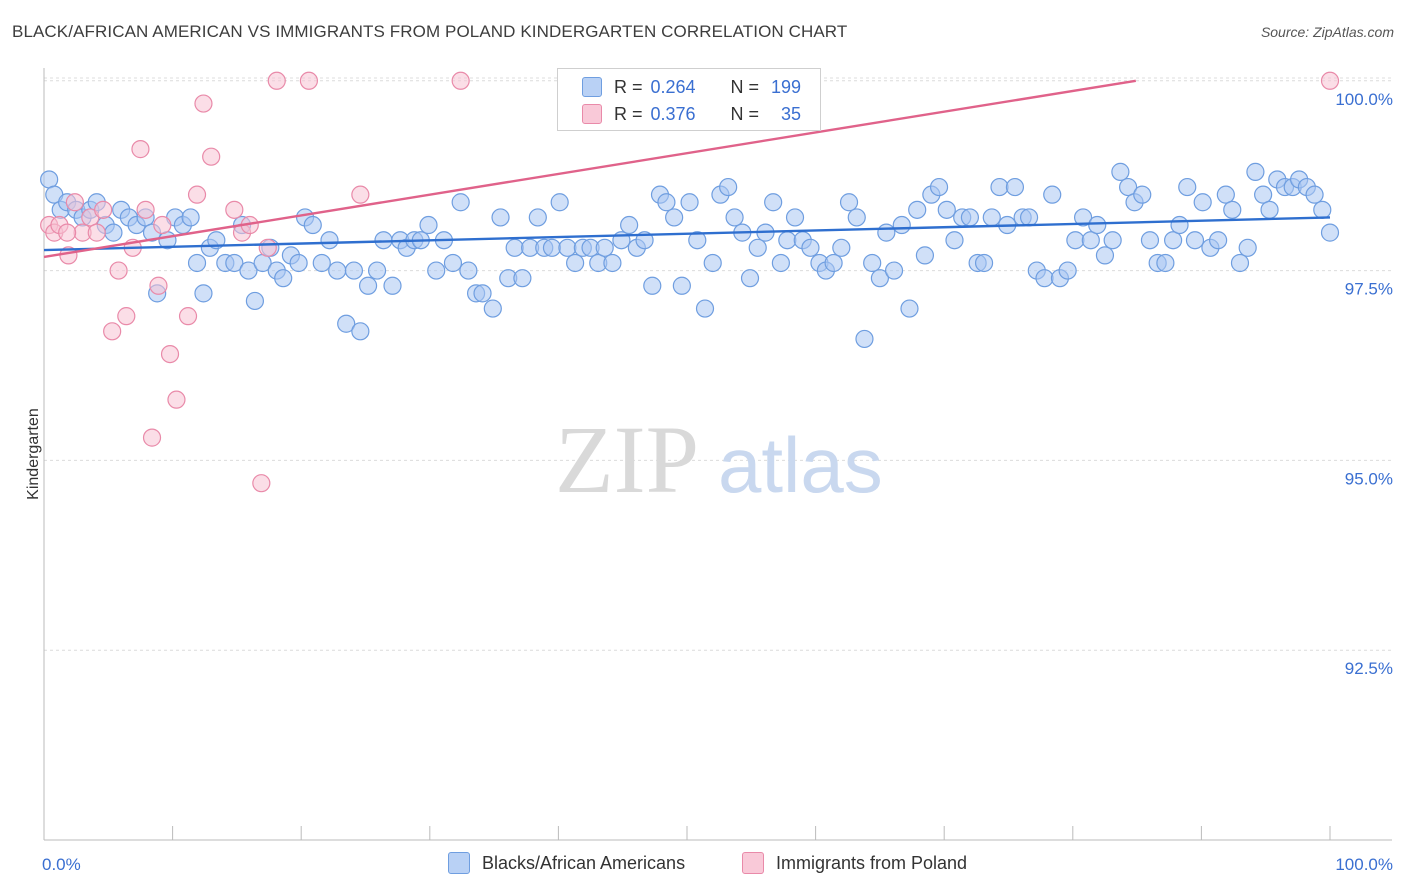 This screenshot has width=1406, height=892. What do you see at coordinates (1364, 864) in the screenshot?
I see `x-tick-label: 100.0%` at bounding box center [1364, 864].